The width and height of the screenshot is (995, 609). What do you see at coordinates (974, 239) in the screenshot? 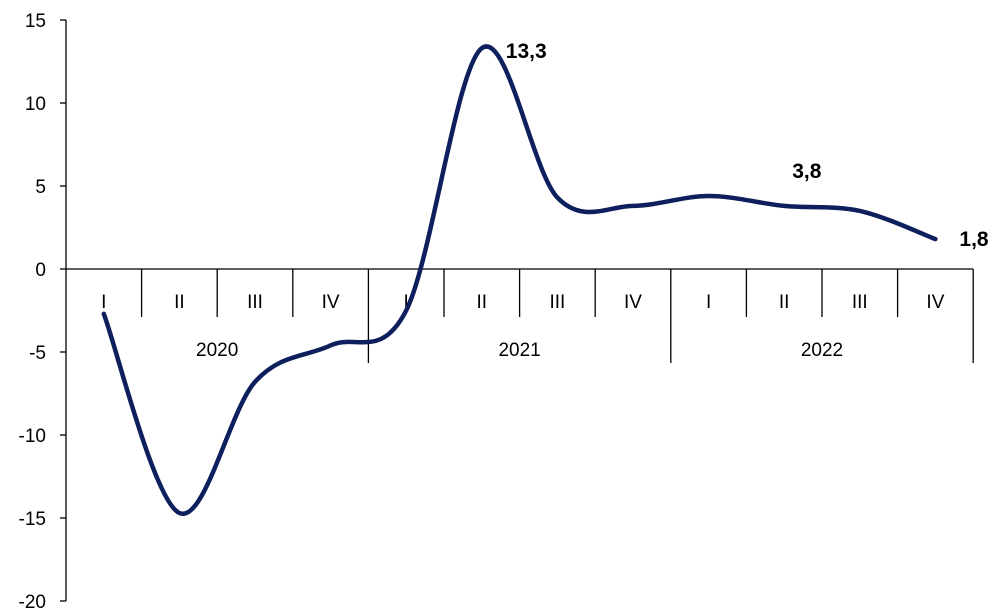
I see `data-label: 1,8` at bounding box center [974, 239].